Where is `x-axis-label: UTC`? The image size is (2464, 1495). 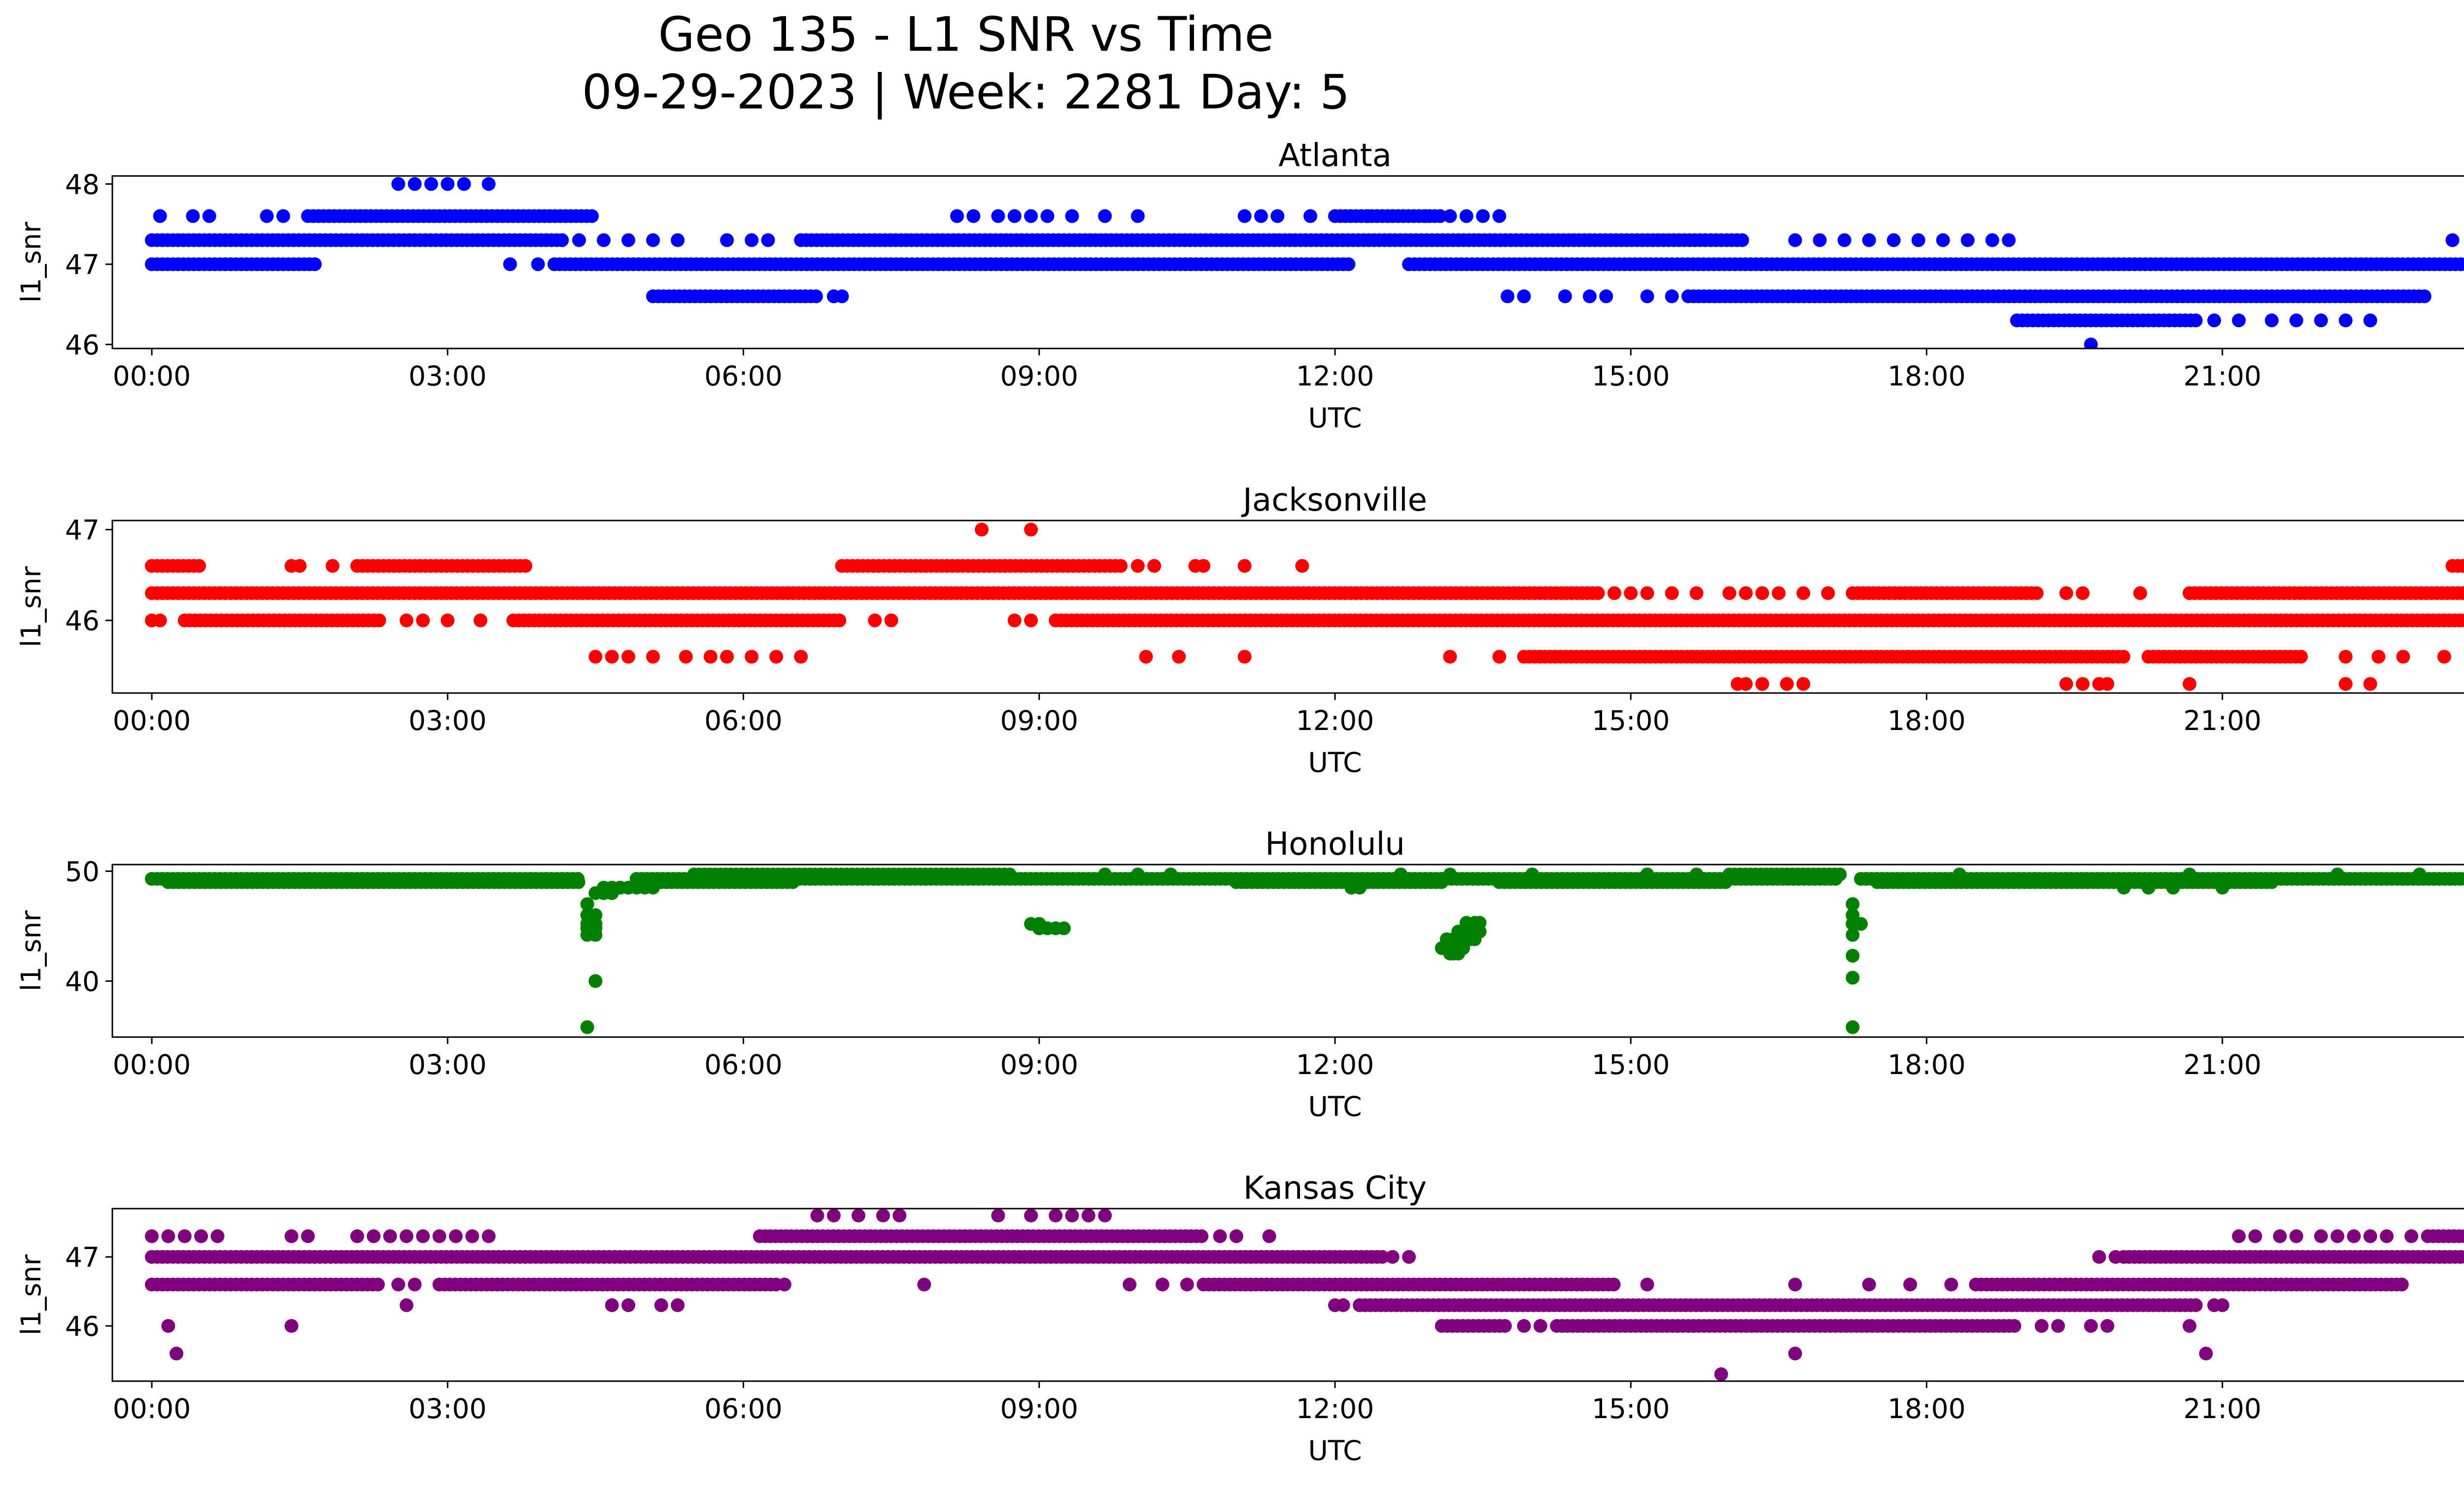
x-axis-label: UTC is located at coordinates (1335, 762).